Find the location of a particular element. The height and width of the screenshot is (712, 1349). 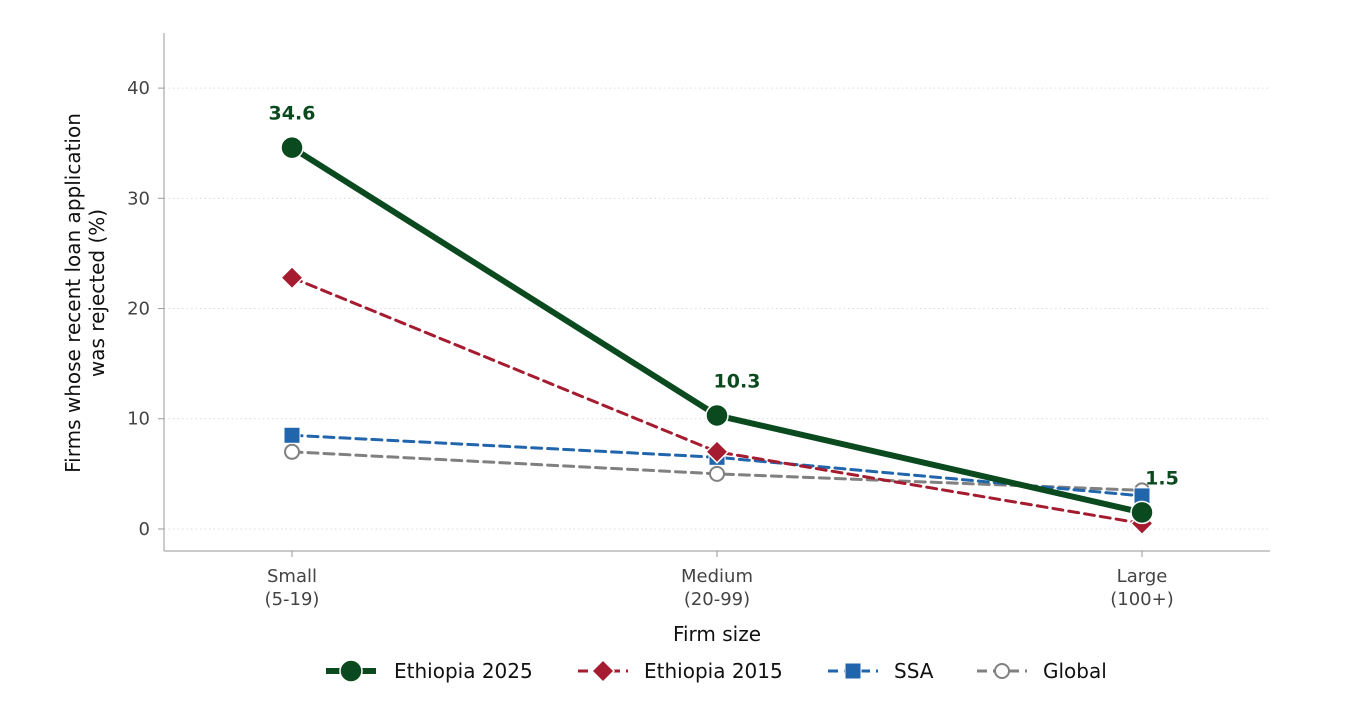

legend-label: Global is located at coordinates (1075, 671).